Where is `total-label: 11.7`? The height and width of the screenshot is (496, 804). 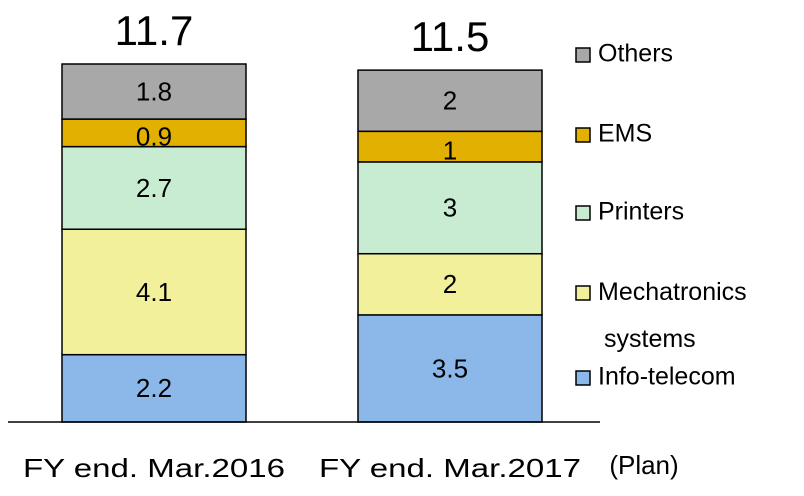 total-label: 11.7 is located at coordinates (154, 30).